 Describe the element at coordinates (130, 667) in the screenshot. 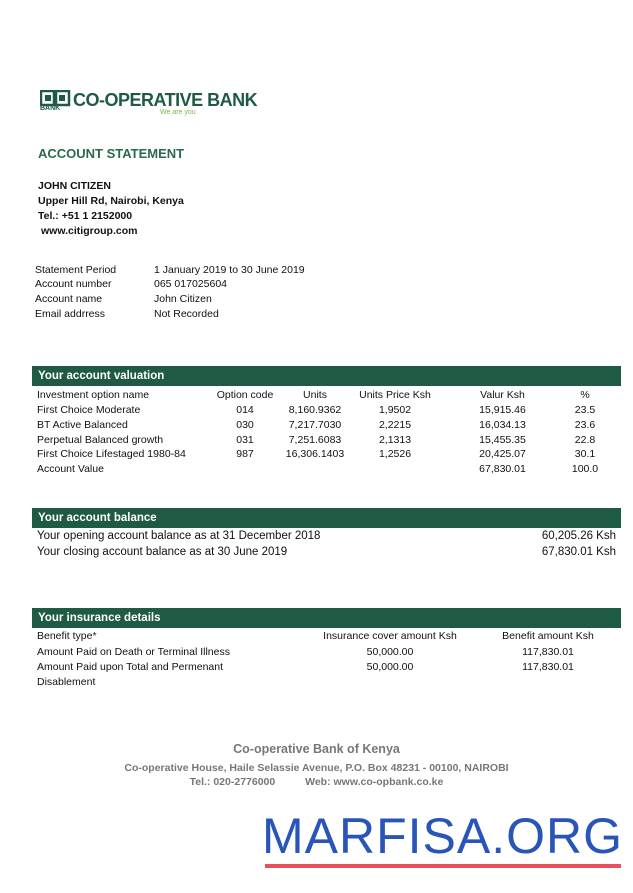

I see `insurance-benefit: Amount Paid upon Total and Permenant` at that location.